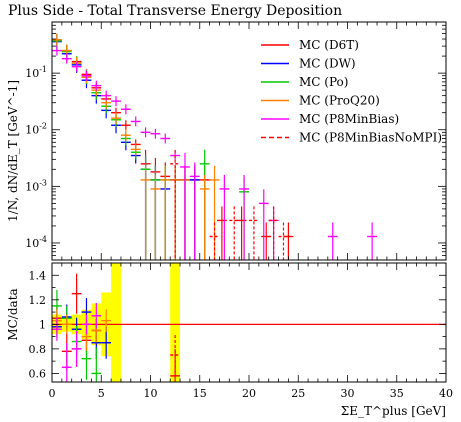 This screenshot has height=422, width=461. Describe the element at coordinates (42, 324) in the screenshot. I see `ratio-y-tick-label: 1` at that location.